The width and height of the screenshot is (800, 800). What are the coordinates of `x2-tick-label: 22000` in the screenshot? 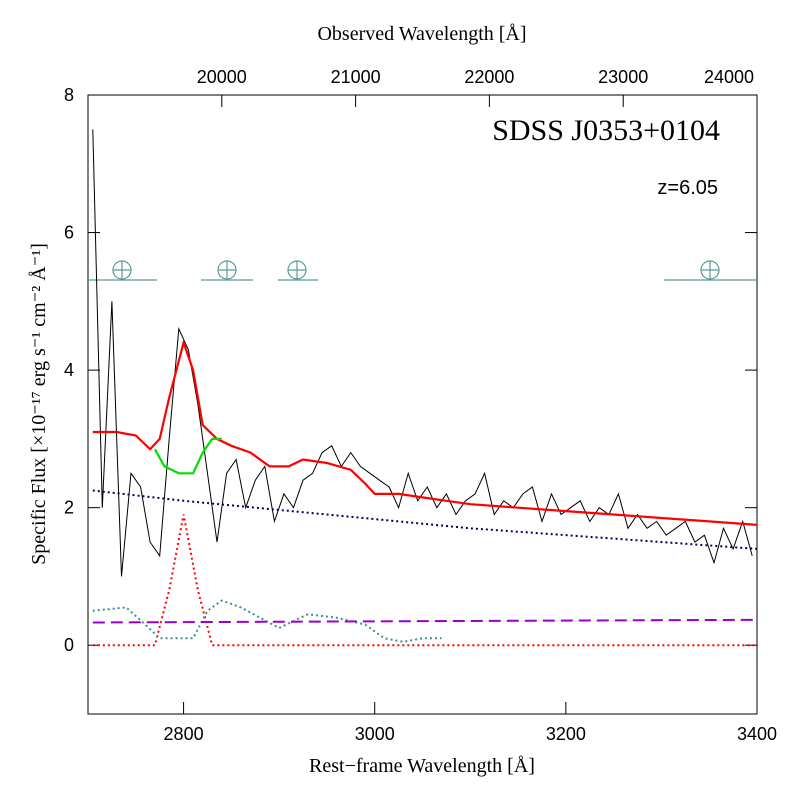 It's located at (489, 77).